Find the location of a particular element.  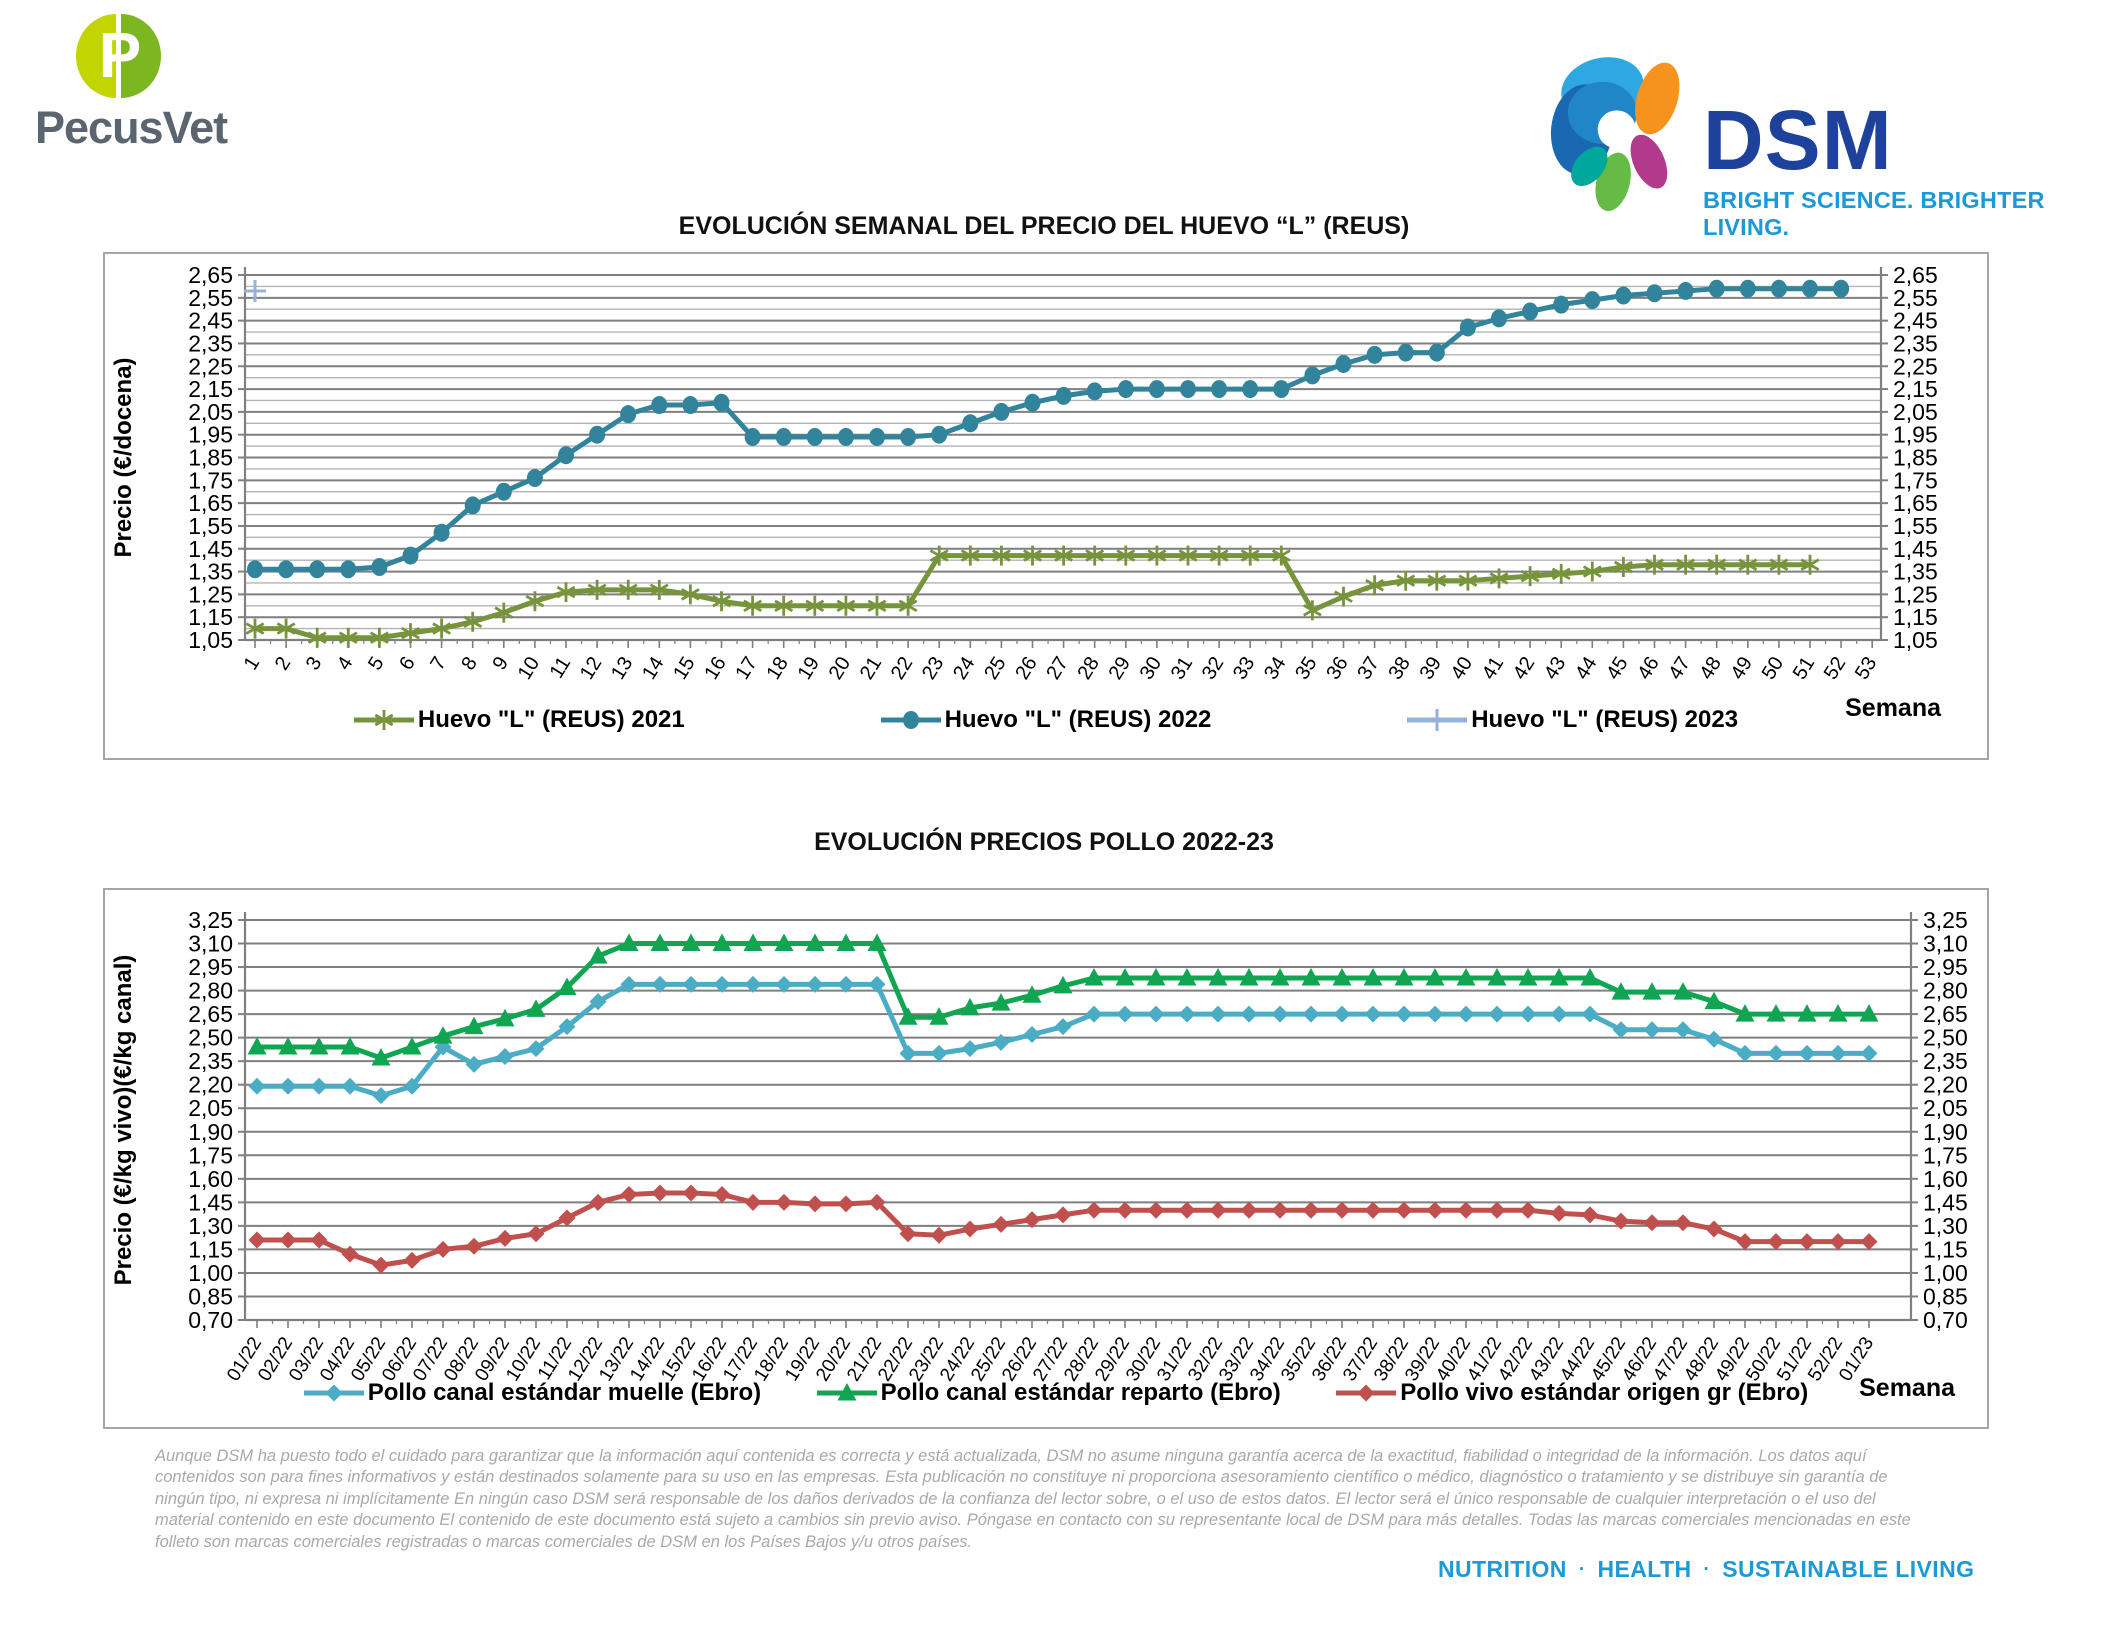

svg-text: 1 is located at coordinates (252, 663).